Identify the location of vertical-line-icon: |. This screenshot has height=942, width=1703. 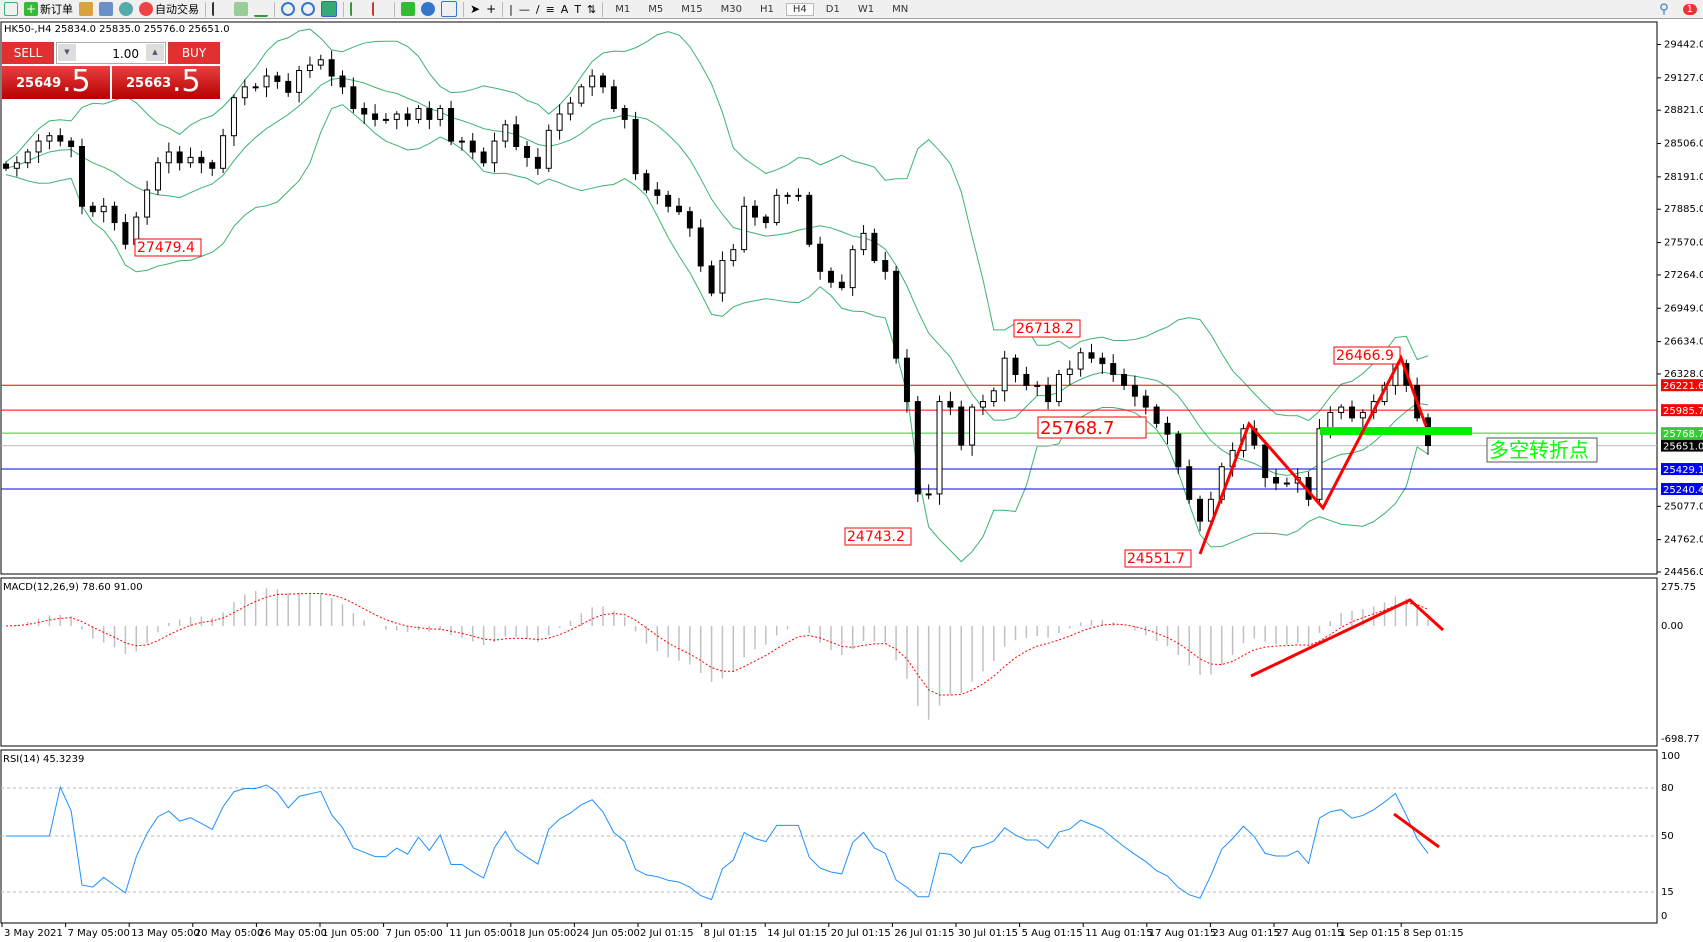
(511, 9).